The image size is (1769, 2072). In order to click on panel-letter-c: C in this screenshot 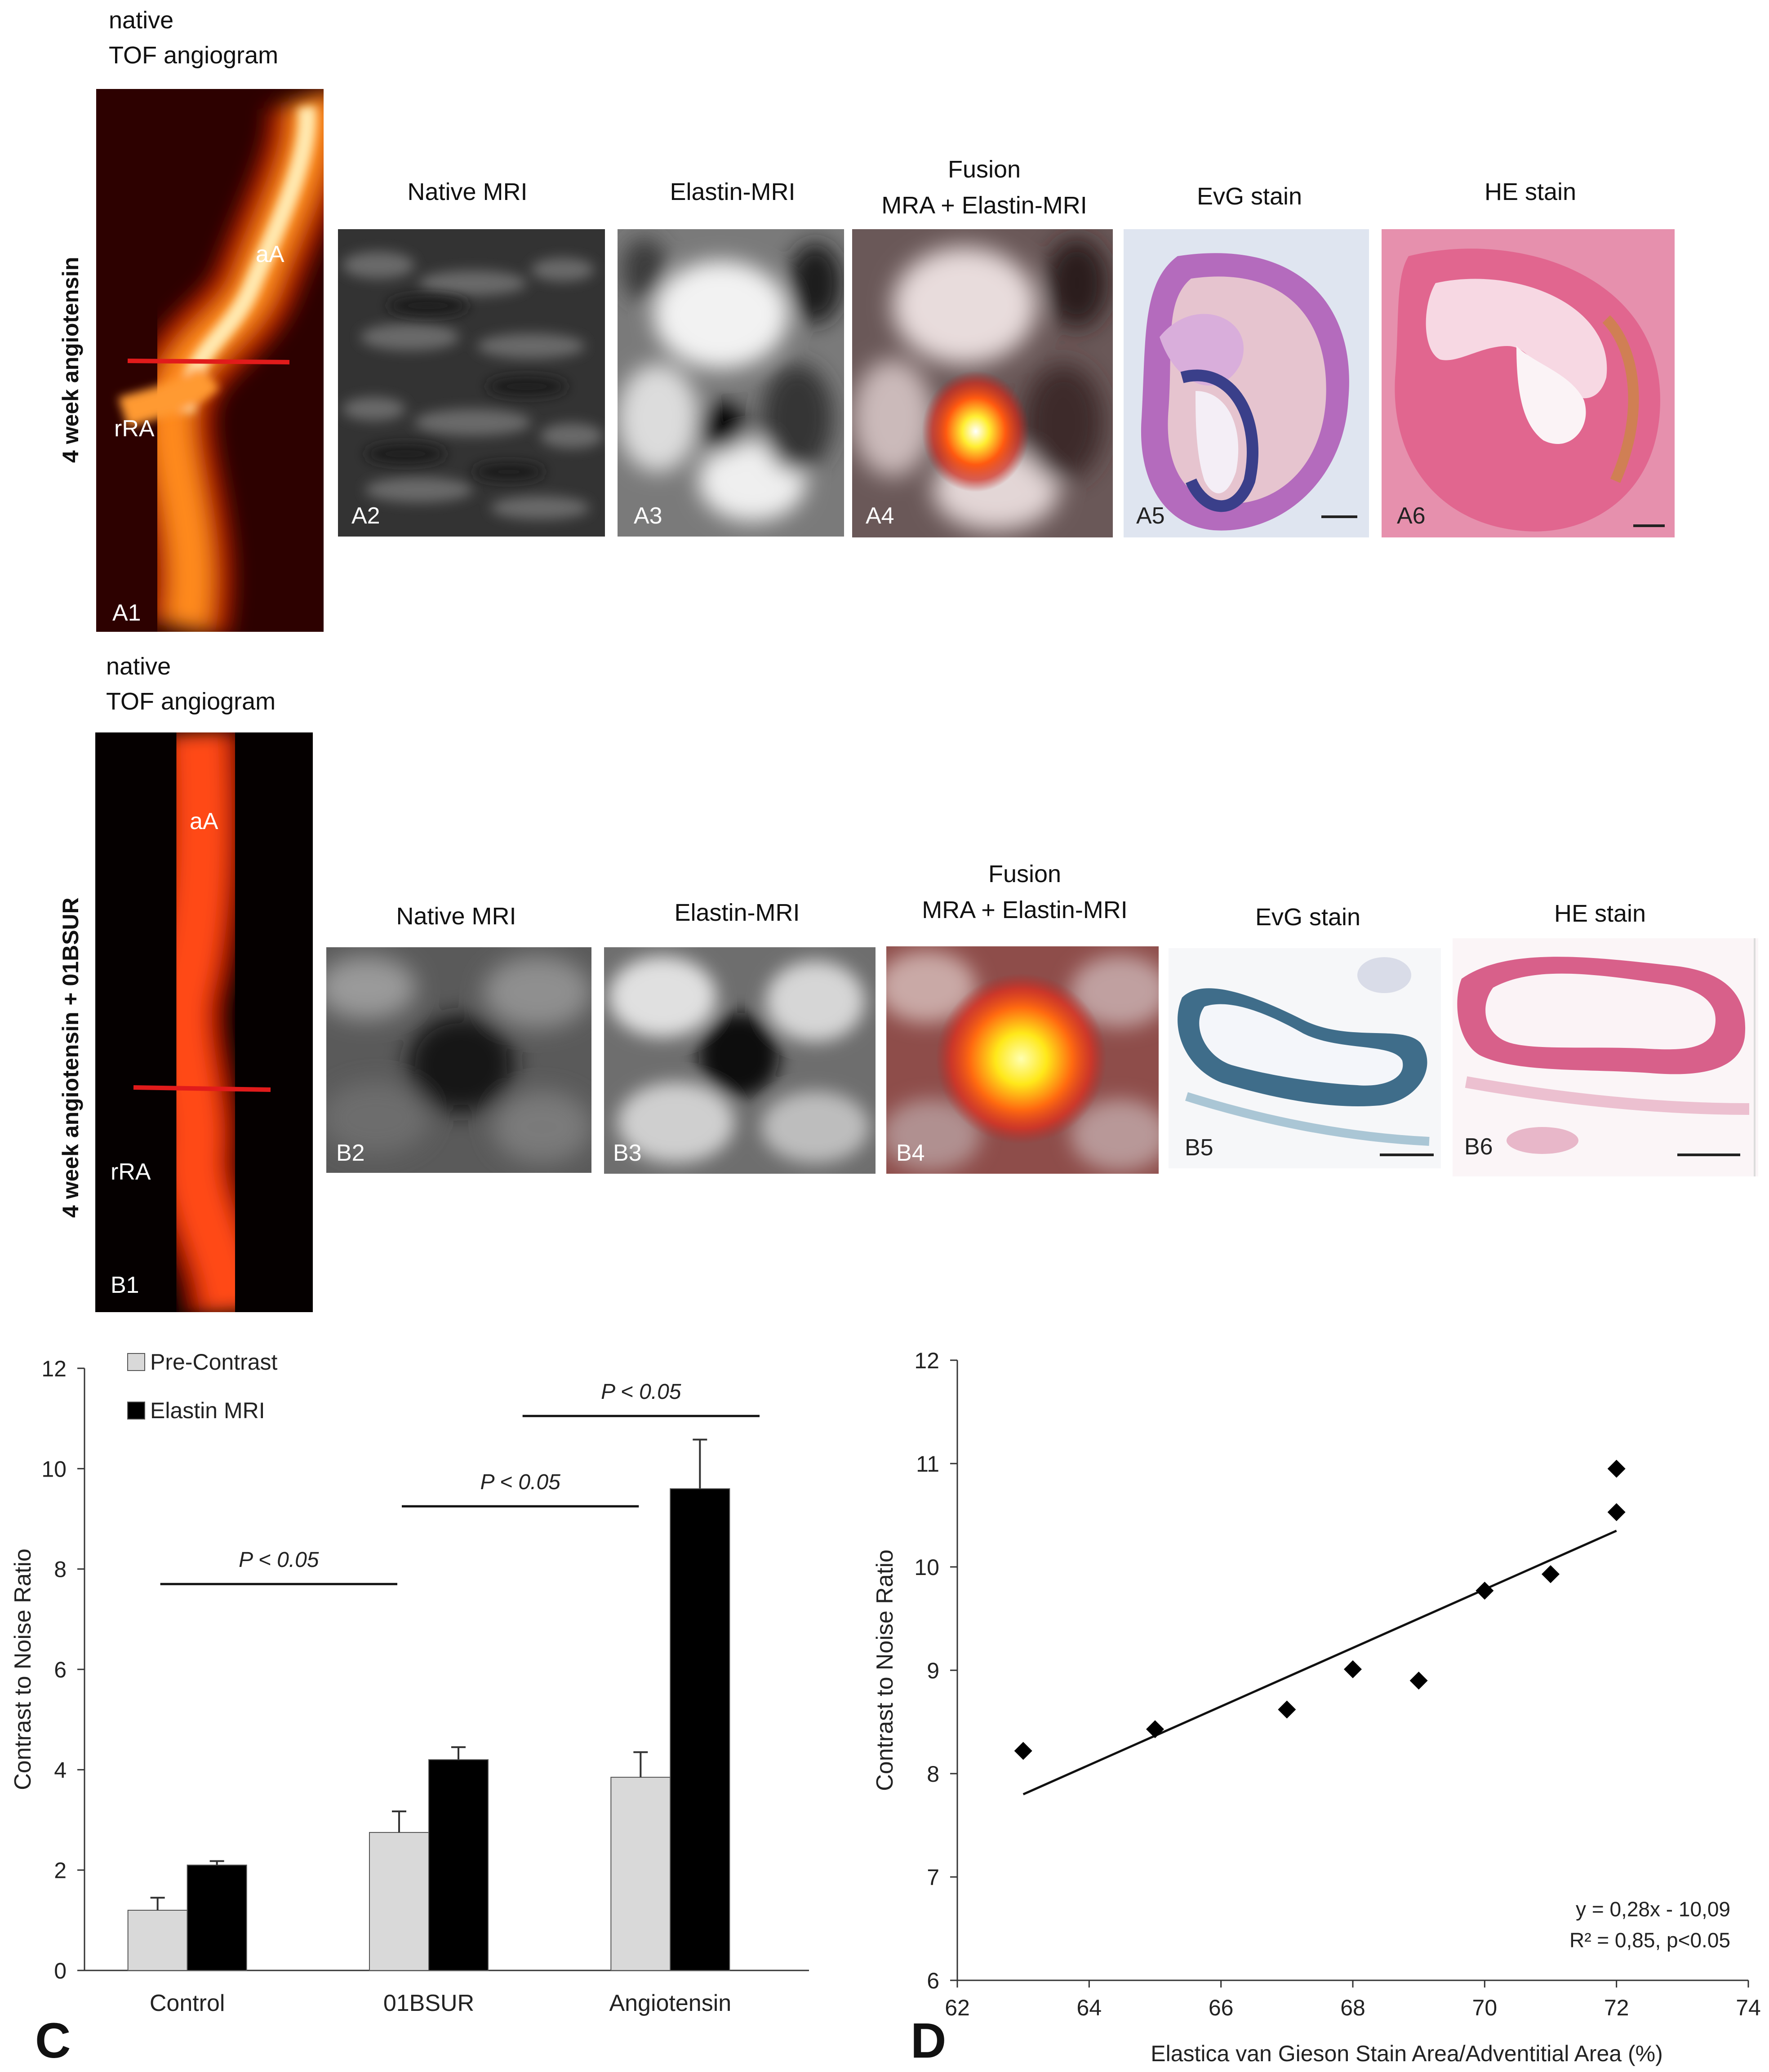, I will do `click(53, 2040)`.